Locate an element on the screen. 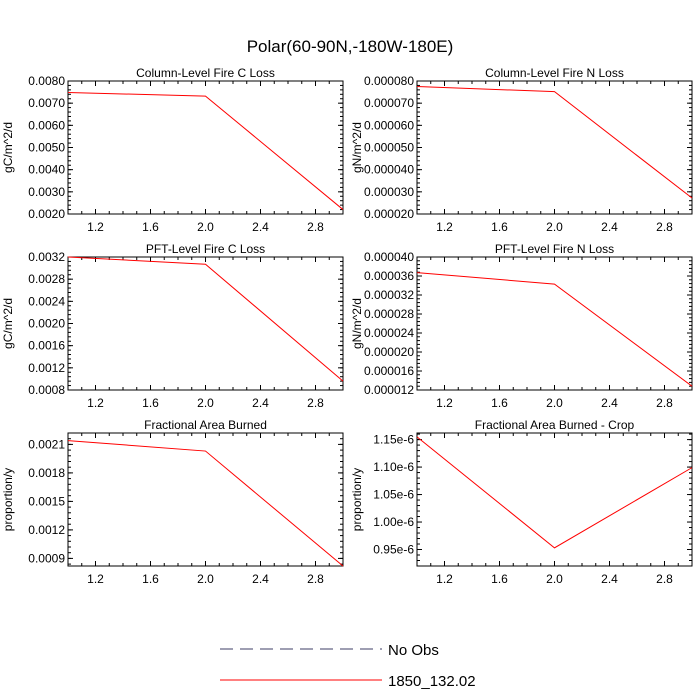  panel-title: Fractional Area Burned is located at coordinates (205, 425).